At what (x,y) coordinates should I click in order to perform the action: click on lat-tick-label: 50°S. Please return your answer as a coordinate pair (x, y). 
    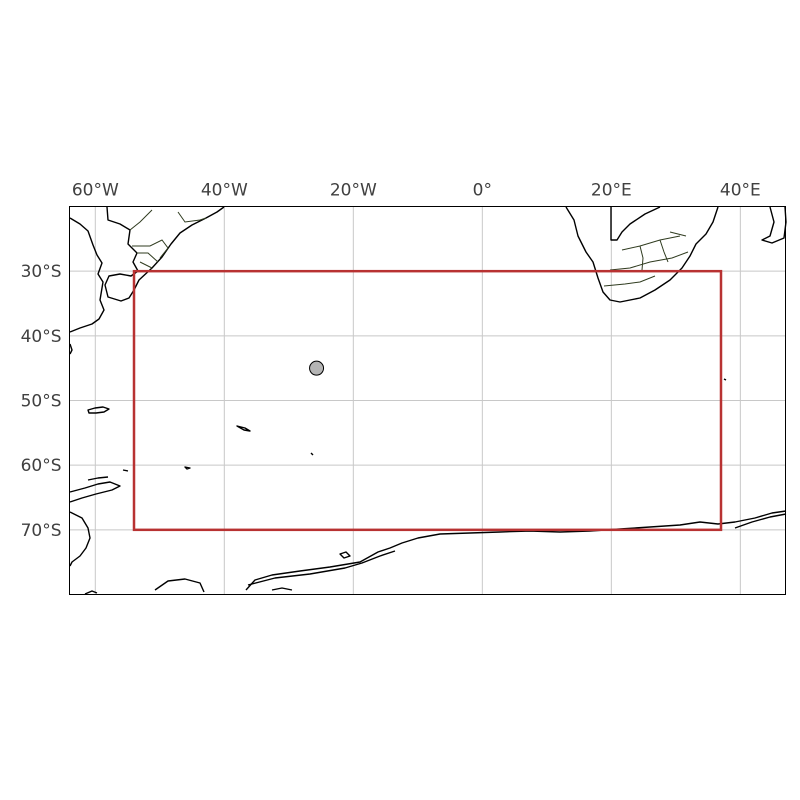
    Looking at the image, I should click on (41, 402).